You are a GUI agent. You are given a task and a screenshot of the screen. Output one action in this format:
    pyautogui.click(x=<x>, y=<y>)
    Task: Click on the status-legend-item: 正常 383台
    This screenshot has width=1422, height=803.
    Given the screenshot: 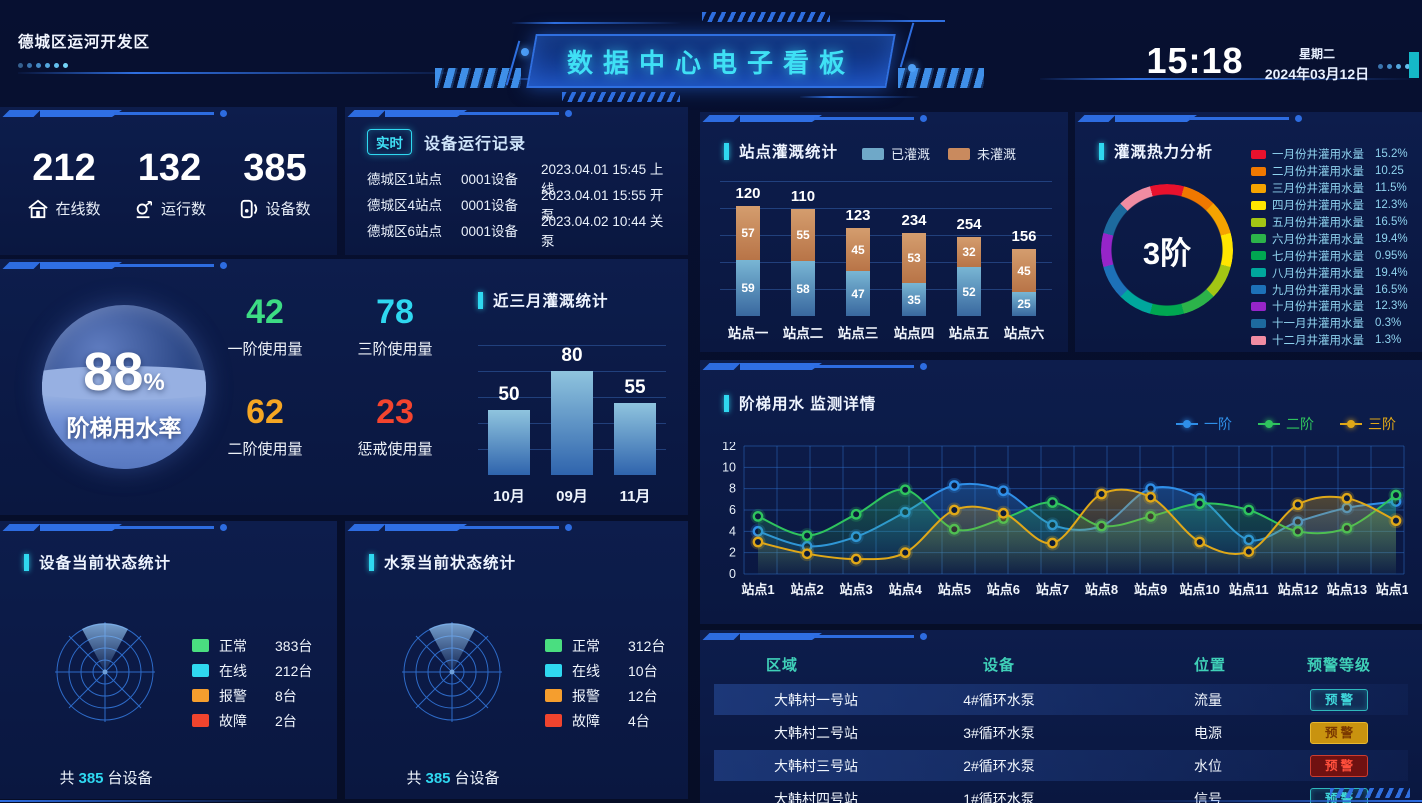 What is the action you would take?
    pyautogui.click(x=262, y=645)
    